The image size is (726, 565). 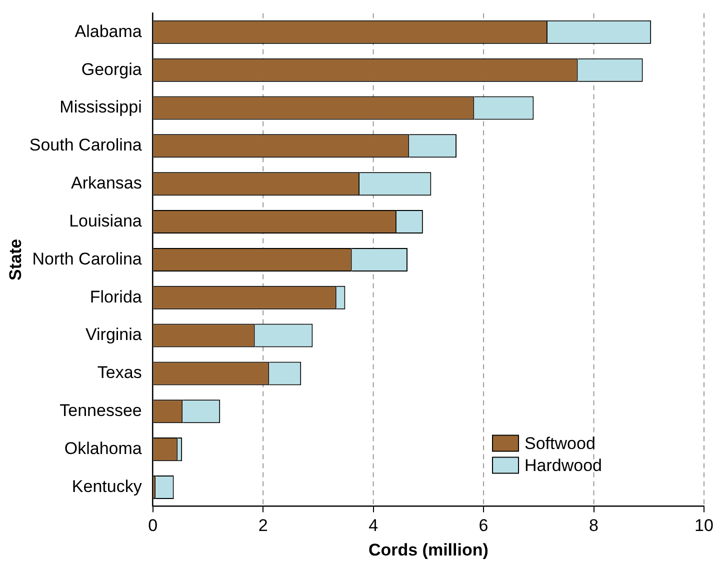 I want to click on y-tick-label: South Carolina, so click(x=85, y=145).